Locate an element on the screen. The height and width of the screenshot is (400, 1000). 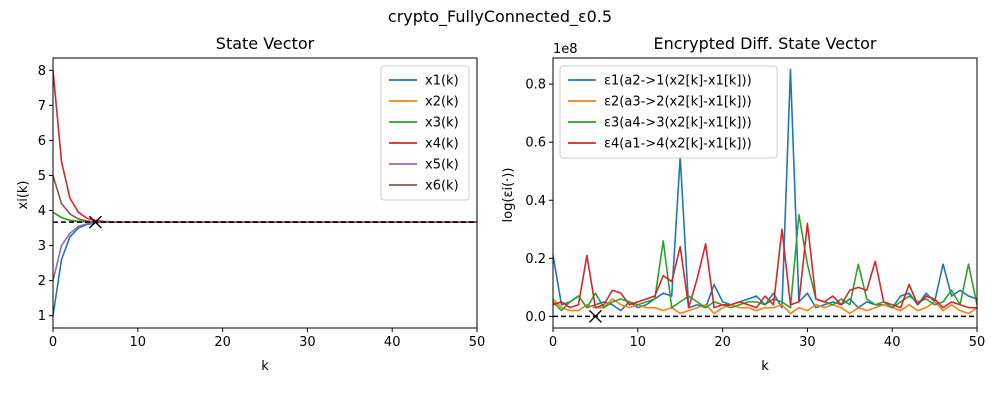
right-chart-exponent: 1e8 is located at coordinates (565, 49).